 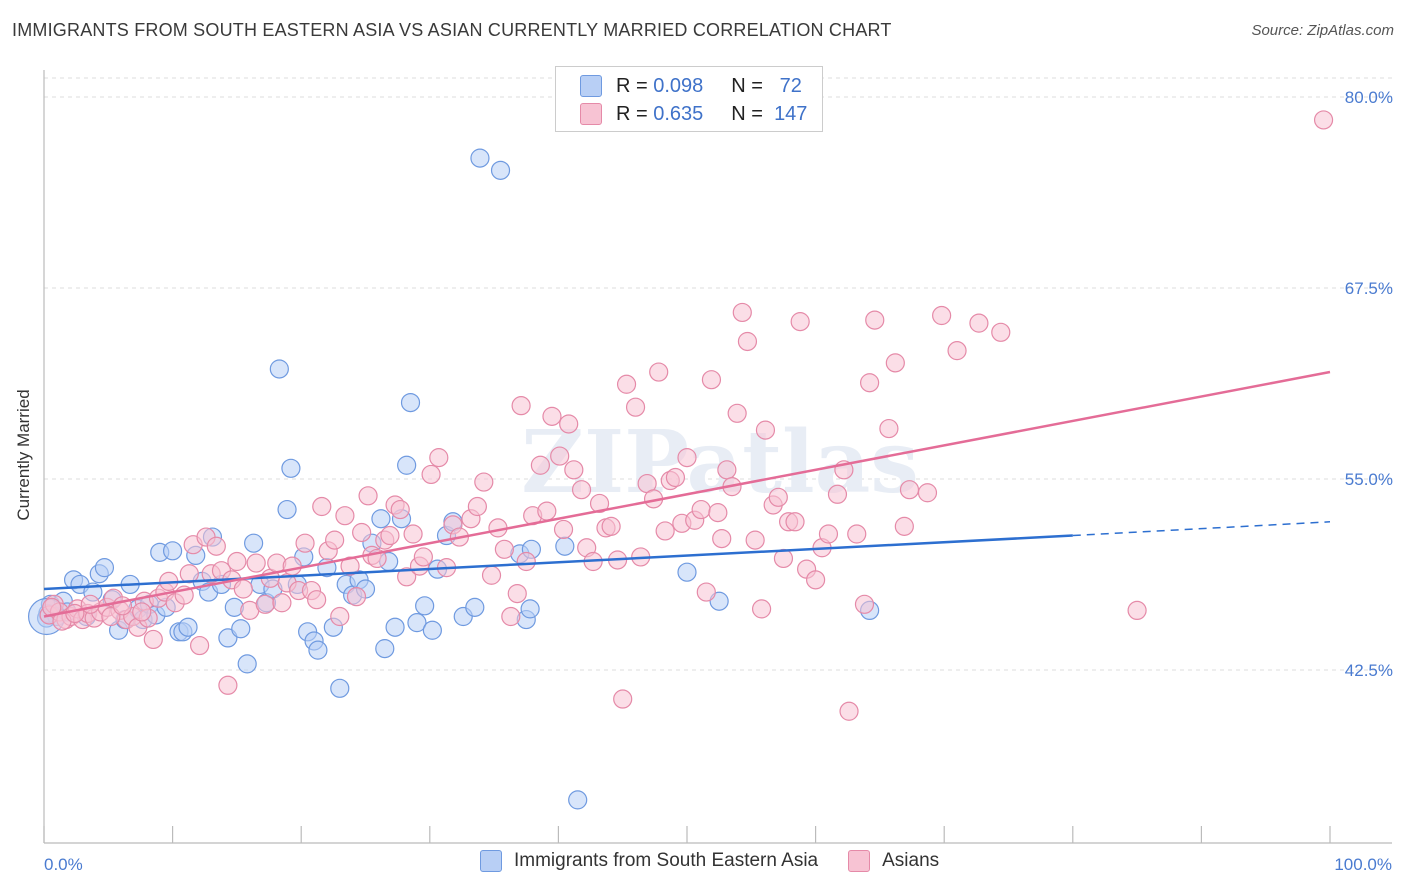 I want to click on trend-line-blue, so click(x=558, y=562).